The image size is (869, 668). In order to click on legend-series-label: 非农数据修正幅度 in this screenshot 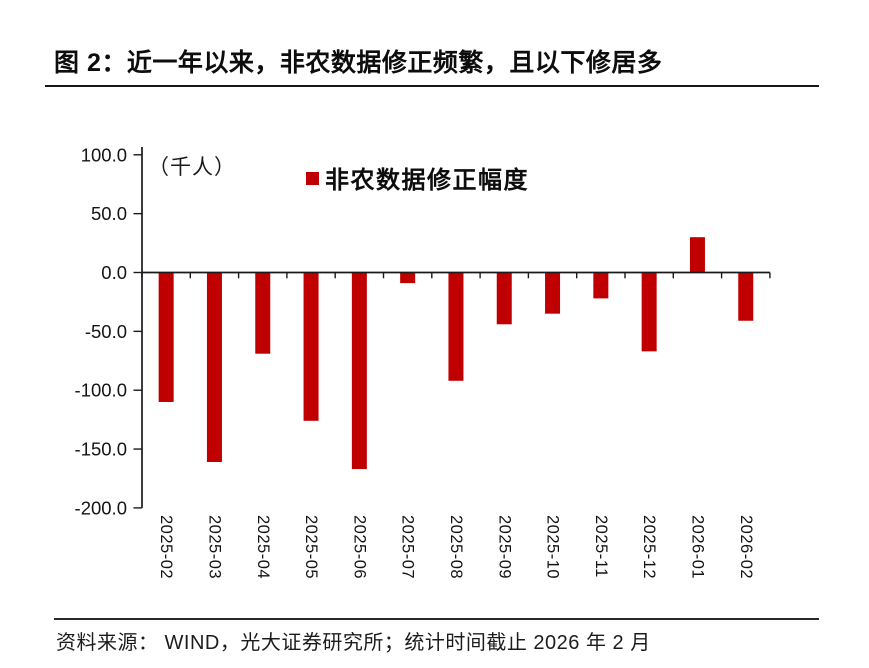, I will do `click(427, 180)`.